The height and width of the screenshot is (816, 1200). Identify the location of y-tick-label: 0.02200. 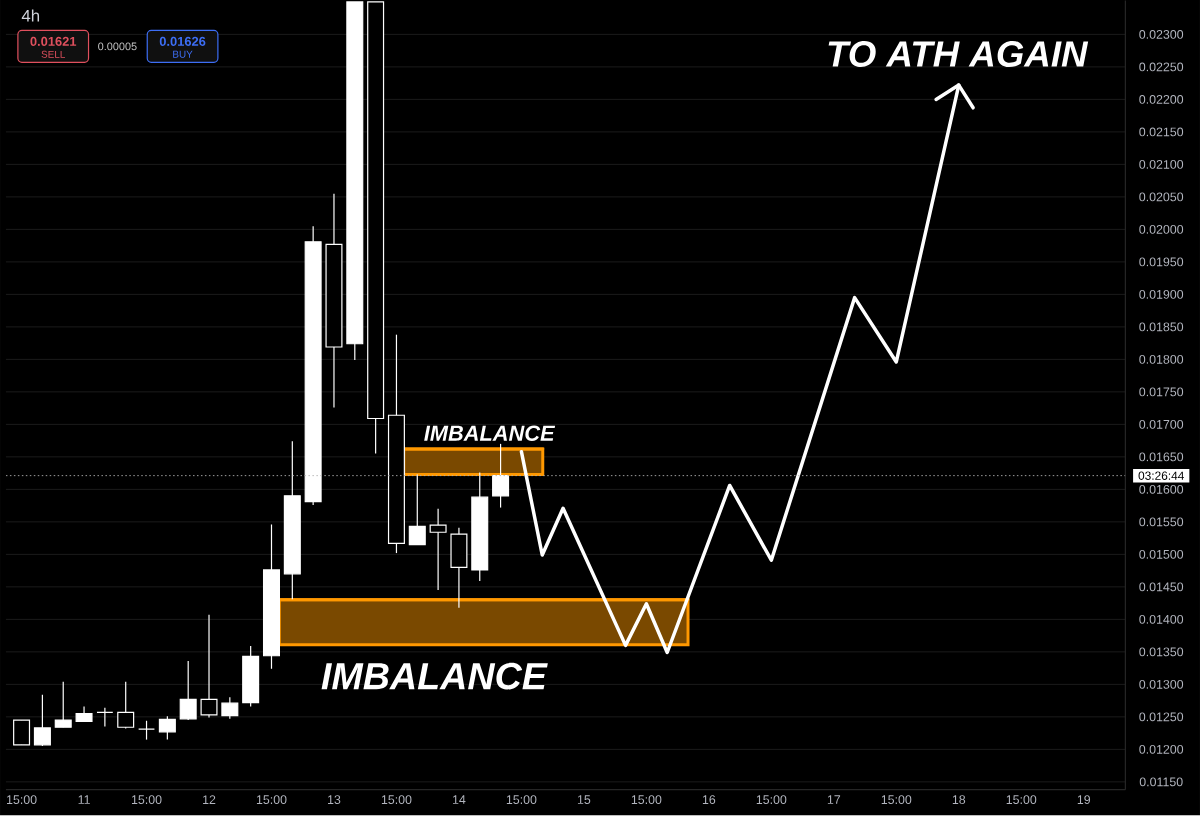
(1161, 100).